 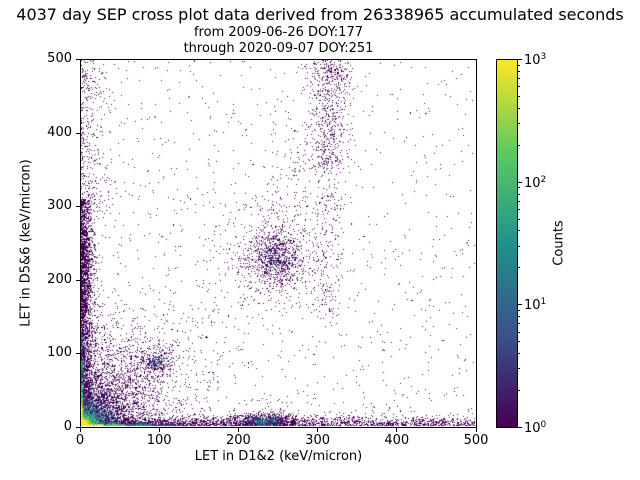 I want to click on x-tick-label: 300, so click(x=317, y=440).